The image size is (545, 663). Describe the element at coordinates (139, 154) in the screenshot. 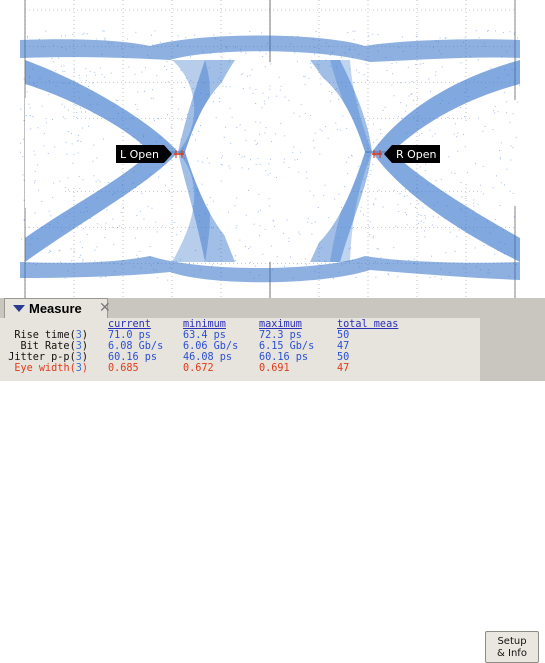

I see `left-open-label: L Open` at that location.